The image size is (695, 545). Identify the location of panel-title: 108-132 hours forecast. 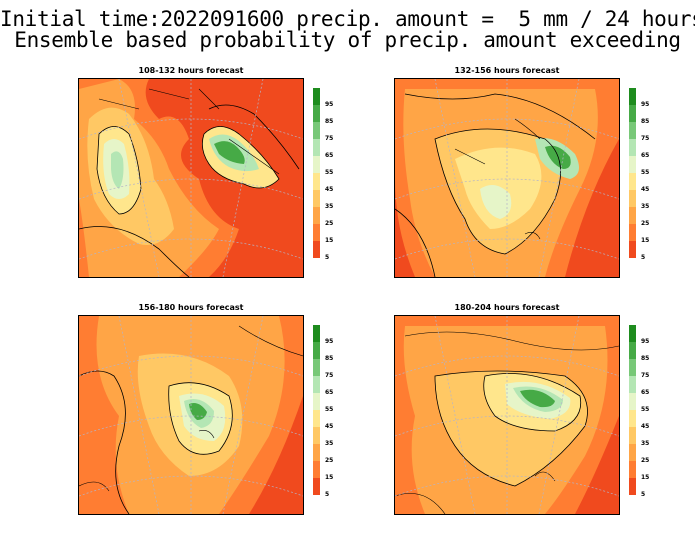
(191, 70).